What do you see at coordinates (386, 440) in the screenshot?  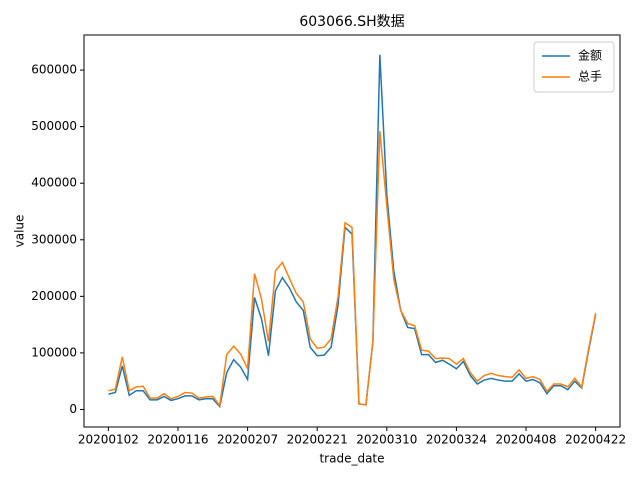 I see `x-tick-label: 20200310` at bounding box center [386, 440].